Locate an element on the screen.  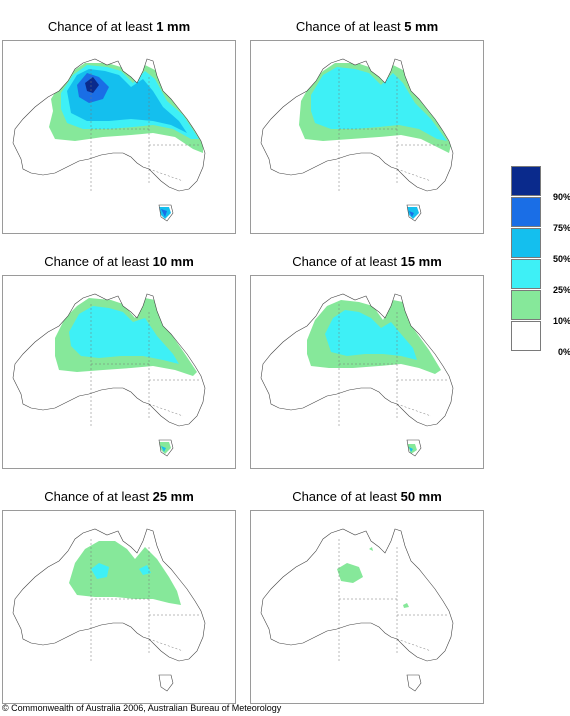
map-panel-1mm: Chance of at least 1 mm is located at coordinates (119, 125).